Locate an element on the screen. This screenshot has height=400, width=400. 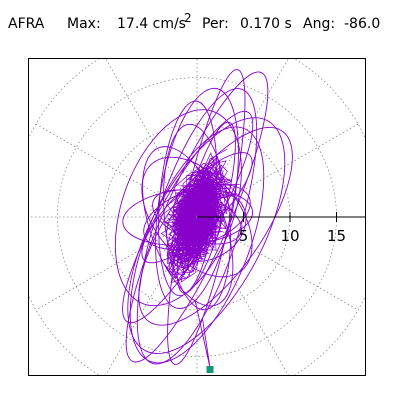
max-label: Max: is located at coordinates (84, 24).